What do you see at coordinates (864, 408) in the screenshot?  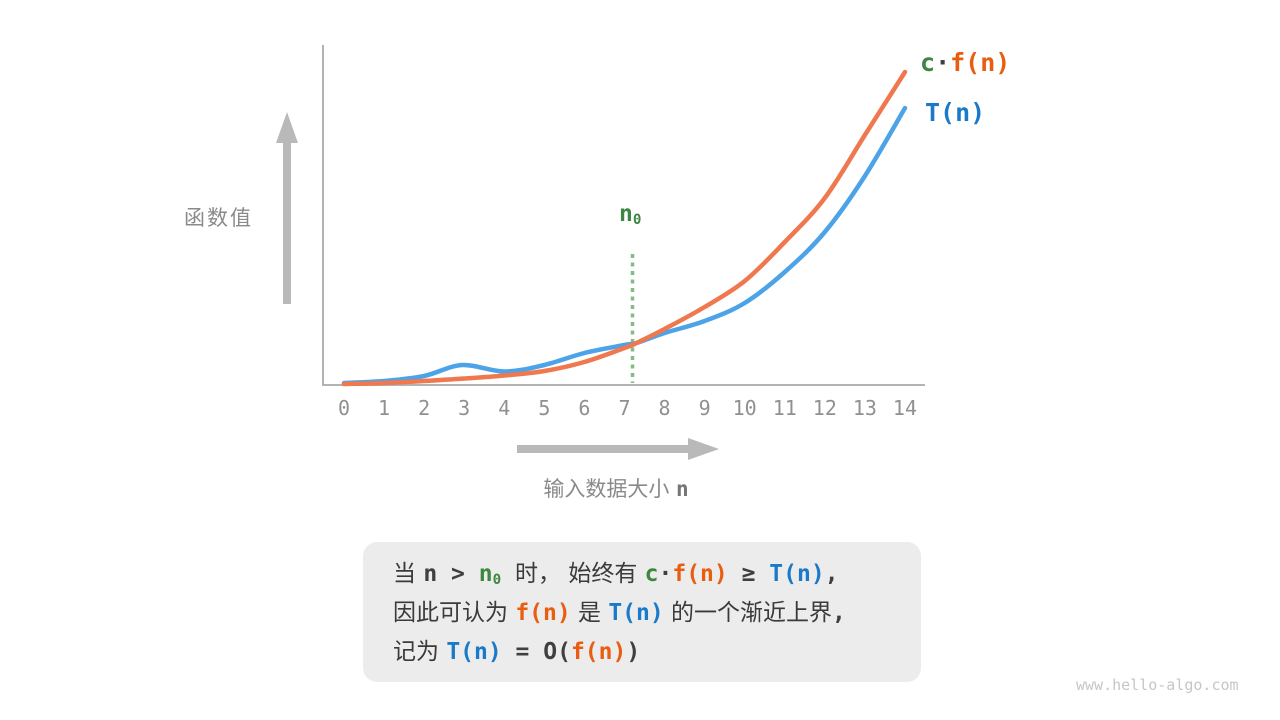 I see `x-tick: 13` at bounding box center [864, 408].